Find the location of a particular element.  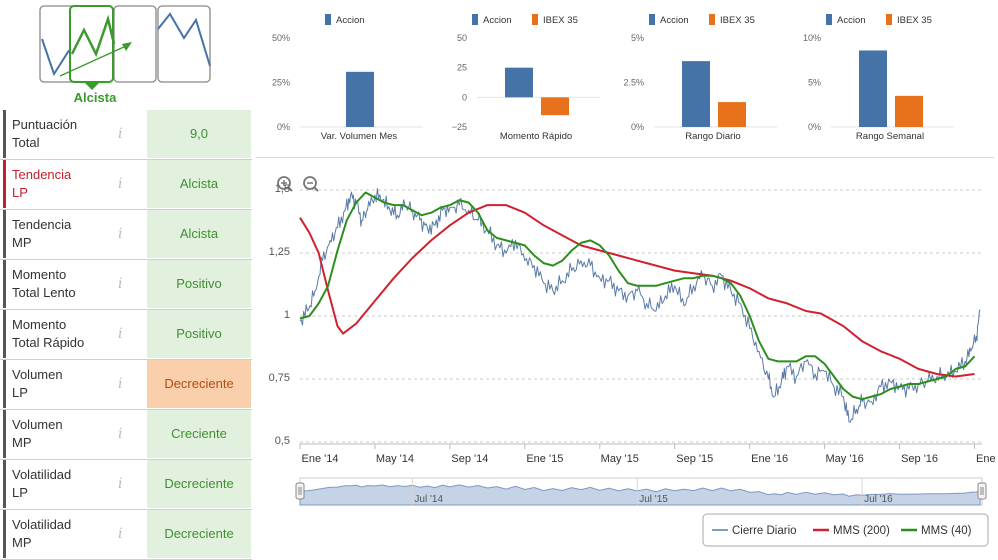

indicator-label-line: Total Lento is located at coordinates (44, 292).